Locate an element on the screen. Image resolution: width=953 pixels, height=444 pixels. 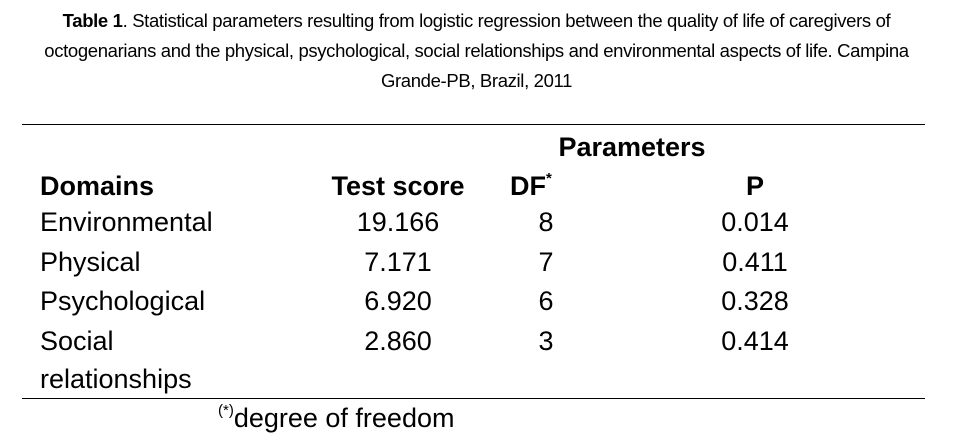
header-marker: * is located at coordinates (549, 178).